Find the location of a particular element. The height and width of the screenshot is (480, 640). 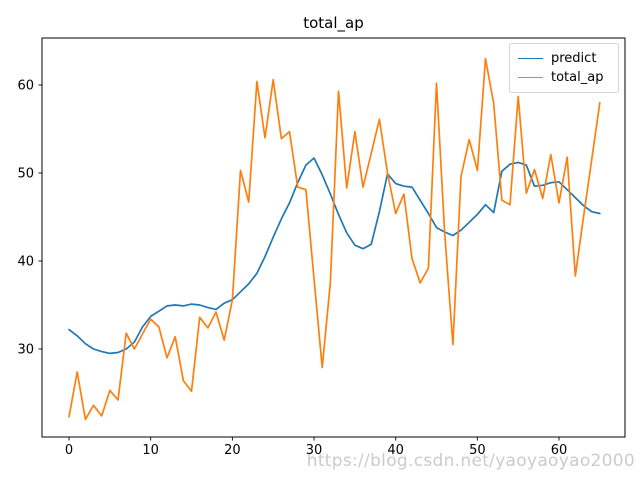

x-tick-label: 0 is located at coordinates (69, 450).